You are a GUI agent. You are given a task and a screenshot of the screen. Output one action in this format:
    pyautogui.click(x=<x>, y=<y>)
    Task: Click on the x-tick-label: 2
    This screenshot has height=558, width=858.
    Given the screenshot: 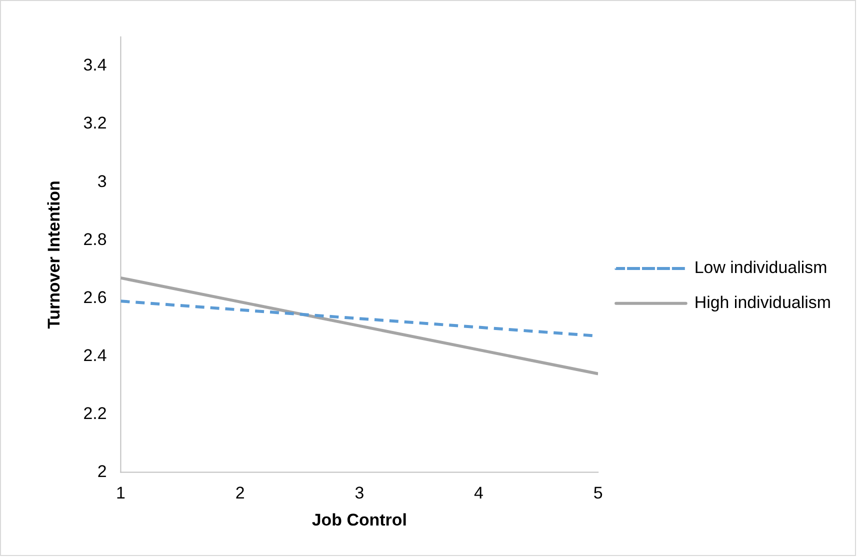 What is the action you would take?
    pyautogui.click(x=240, y=492)
    